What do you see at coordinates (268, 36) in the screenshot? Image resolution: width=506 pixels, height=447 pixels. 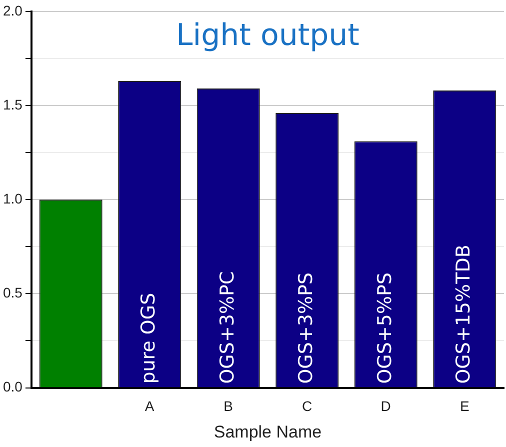 I see `chart-title: Light output` at bounding box center [268, 36].